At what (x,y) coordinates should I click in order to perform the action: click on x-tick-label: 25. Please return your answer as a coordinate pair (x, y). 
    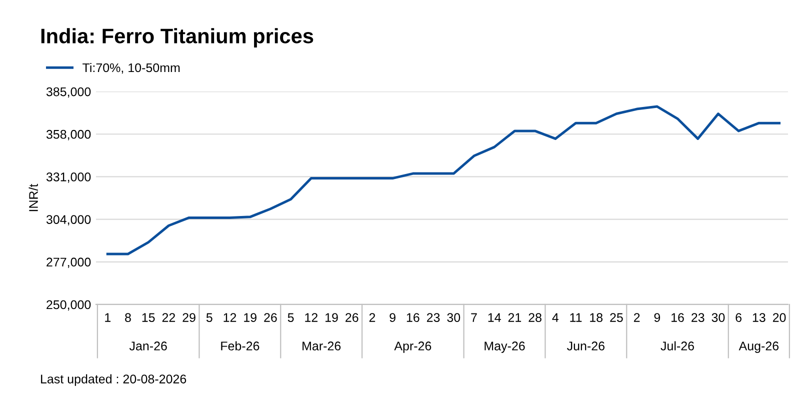
    Looking at the image, I should click on (616, 317).